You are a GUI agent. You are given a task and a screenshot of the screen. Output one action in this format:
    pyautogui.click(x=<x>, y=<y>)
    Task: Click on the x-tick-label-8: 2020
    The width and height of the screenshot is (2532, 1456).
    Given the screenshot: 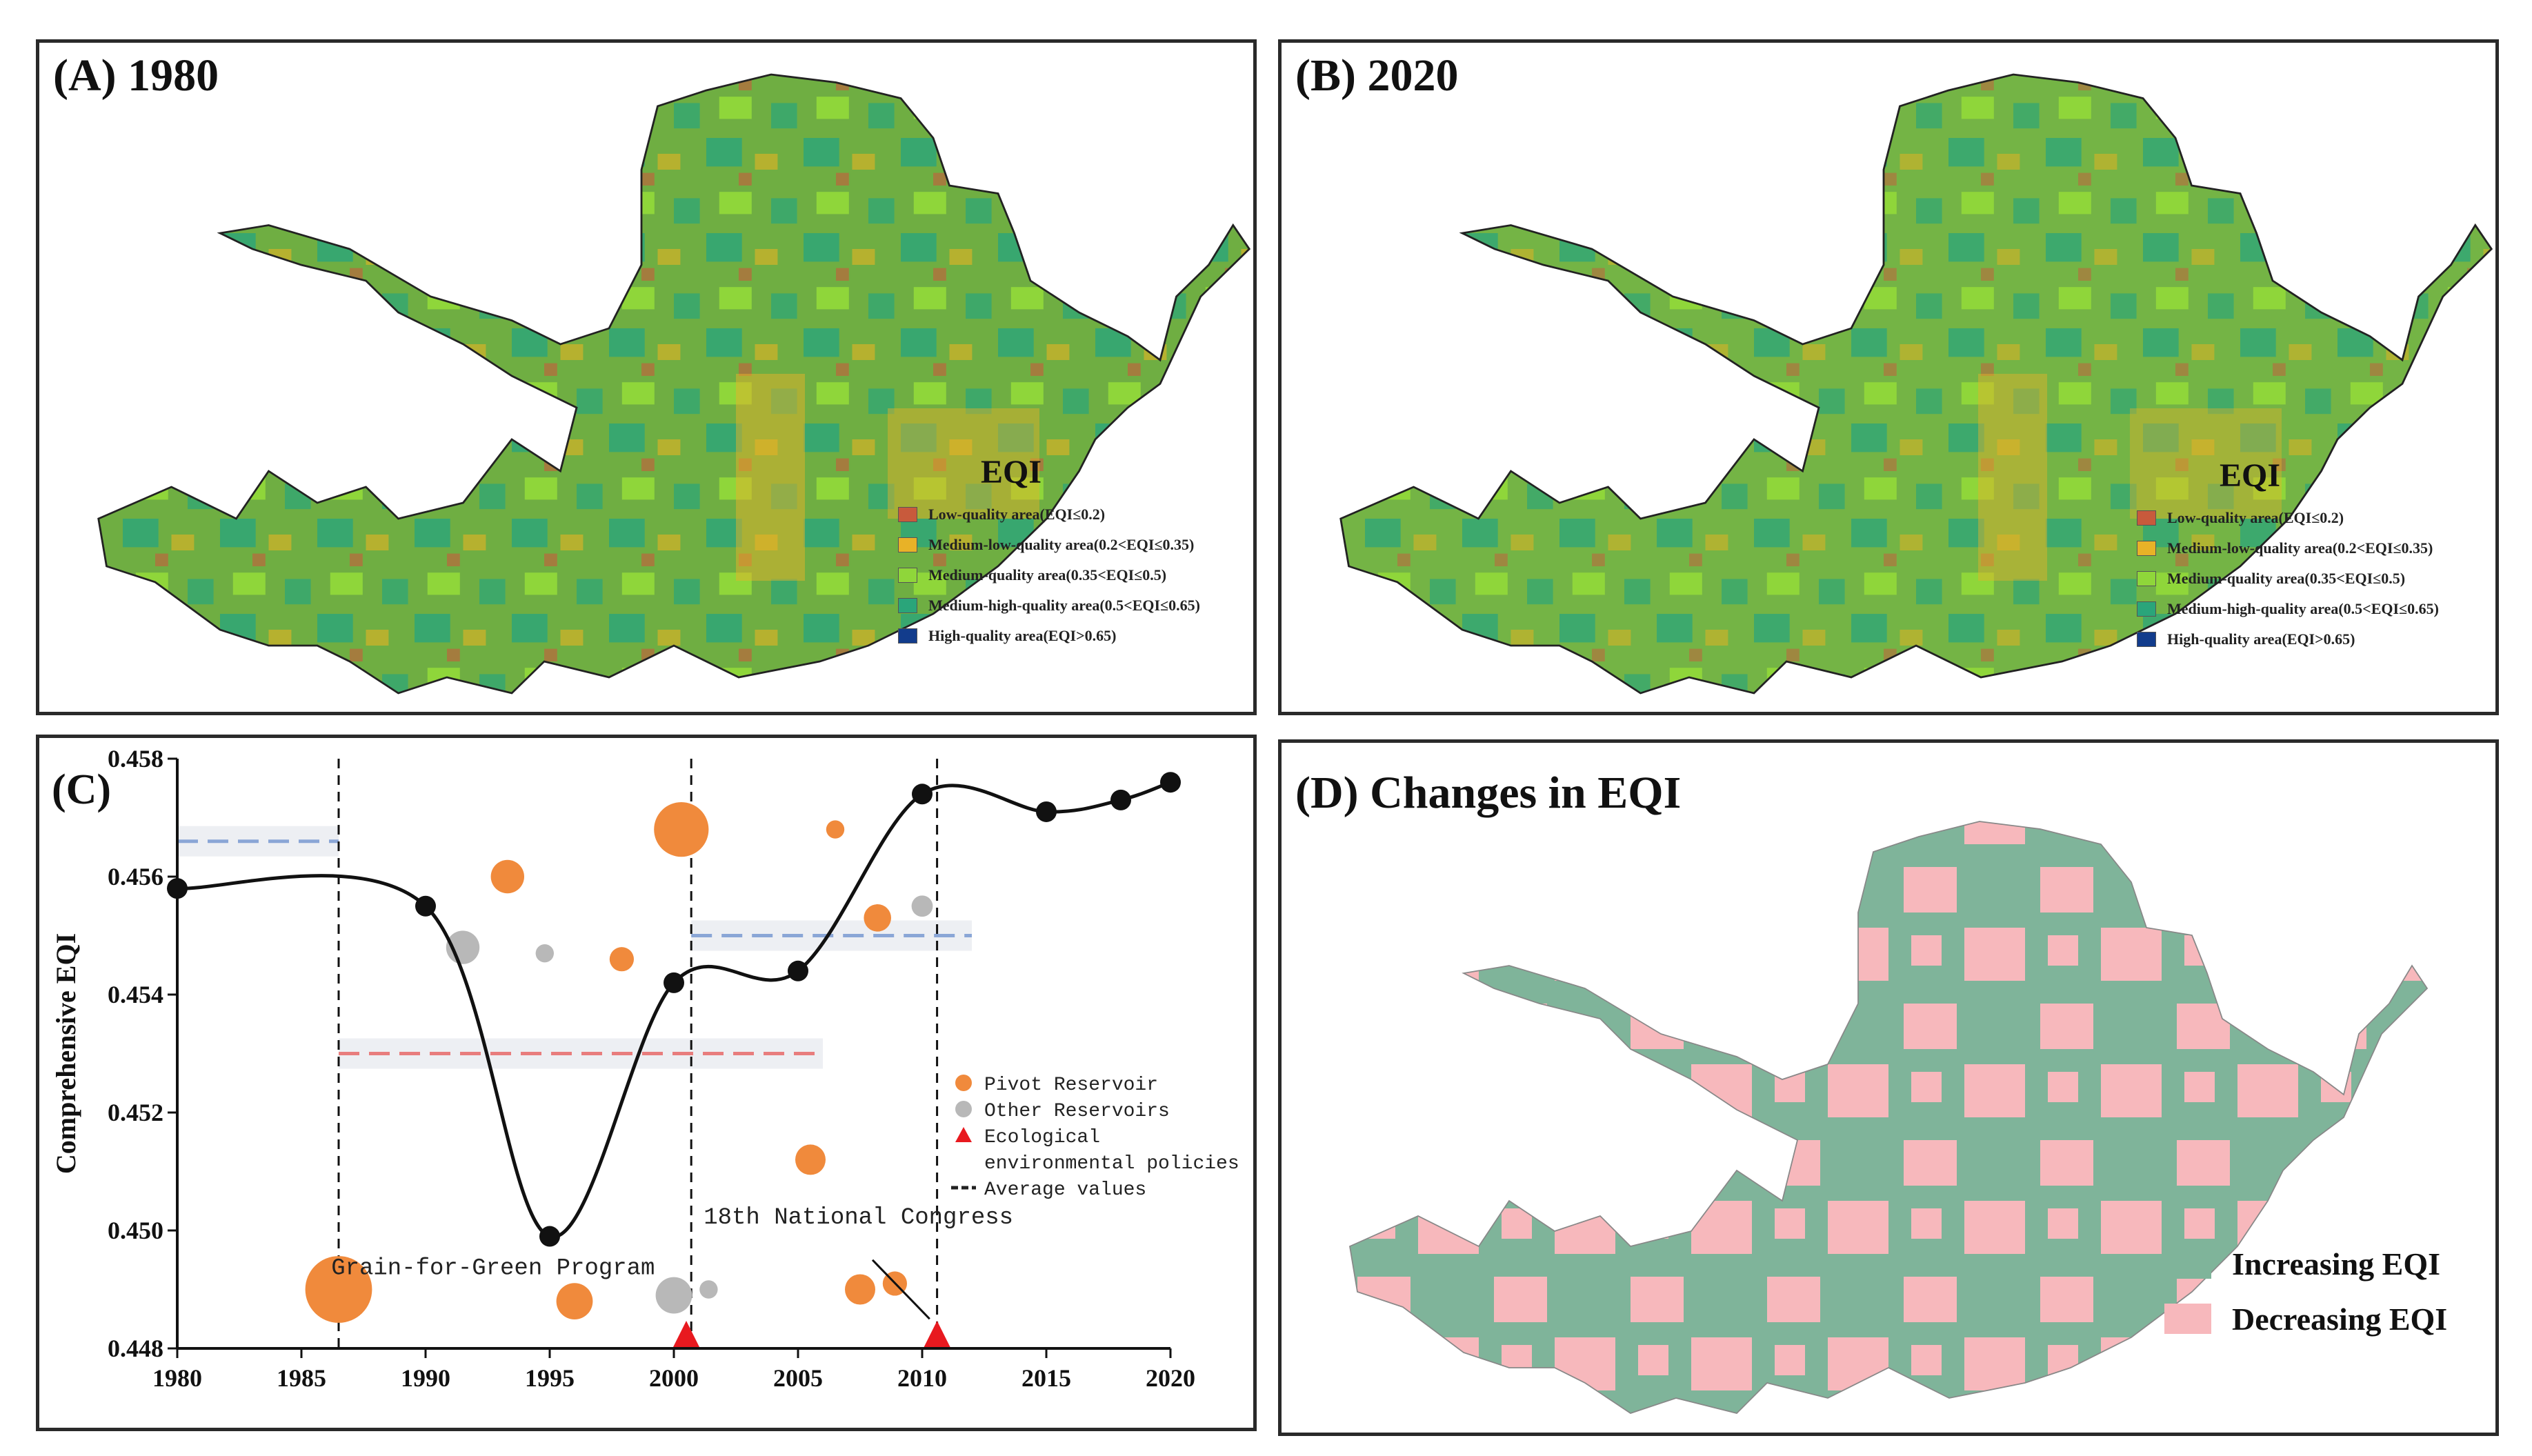 What is the action you would take?
    pyautogui.click(x=1170, y=1378)
    